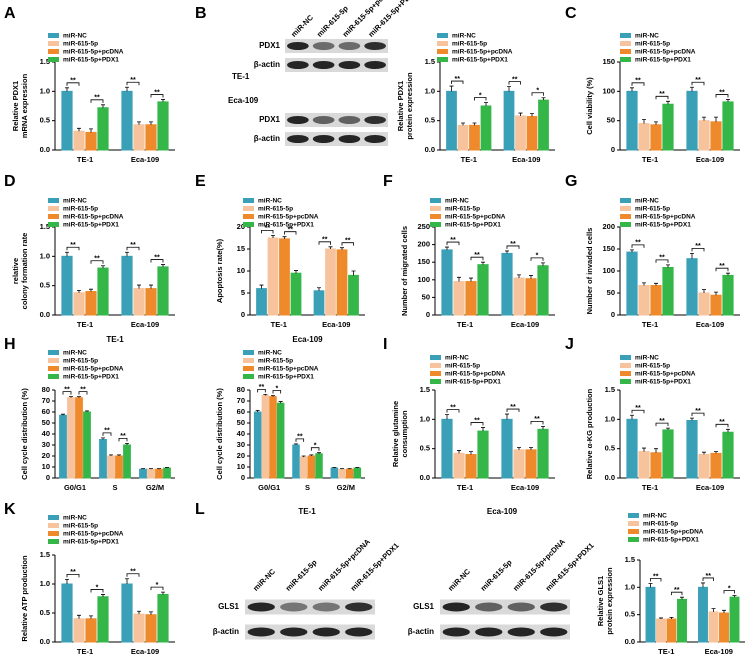 The image size is (753, 659). Describe the element at coordinates (241, 400) in the screenshot. I see `y-tick-label: 70` at that location.